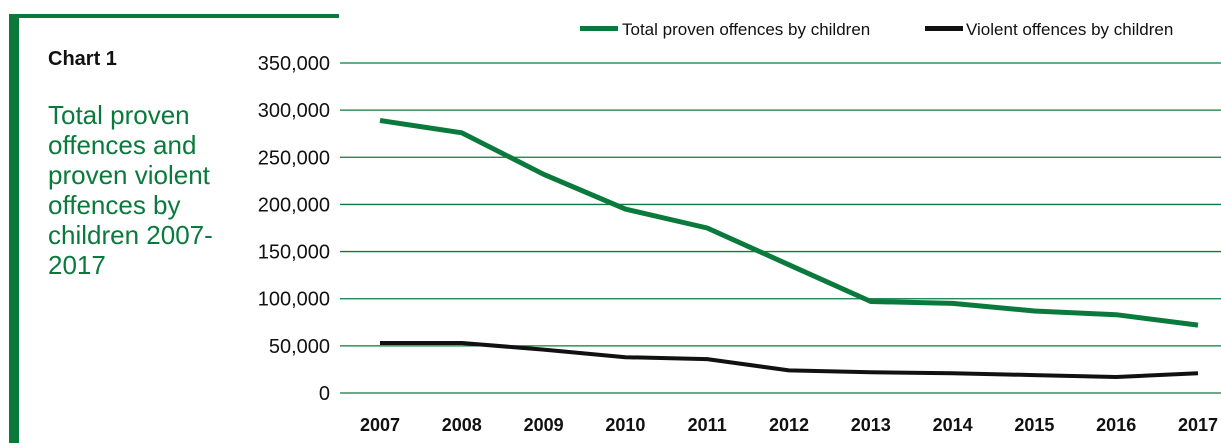 This screenshot has height=443, width=1221. I want to click on y-tick-label: 250,000, so click(294, 158).